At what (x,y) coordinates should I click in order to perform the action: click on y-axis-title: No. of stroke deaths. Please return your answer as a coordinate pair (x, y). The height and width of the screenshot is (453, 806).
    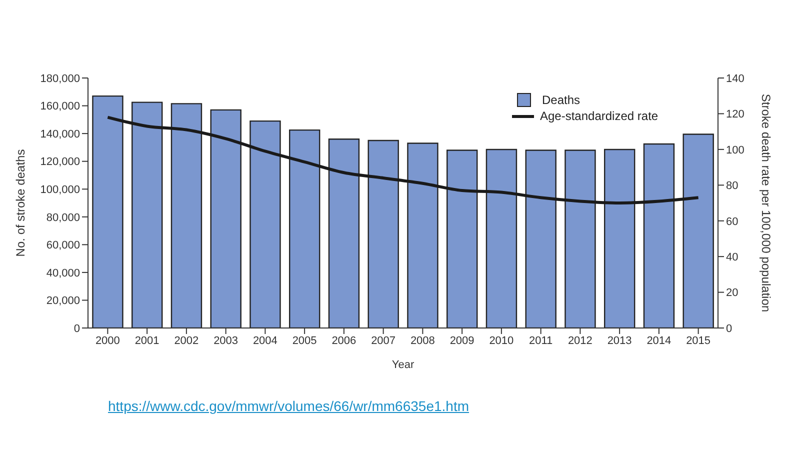
    Looking at the image, I should click on (20, 203).